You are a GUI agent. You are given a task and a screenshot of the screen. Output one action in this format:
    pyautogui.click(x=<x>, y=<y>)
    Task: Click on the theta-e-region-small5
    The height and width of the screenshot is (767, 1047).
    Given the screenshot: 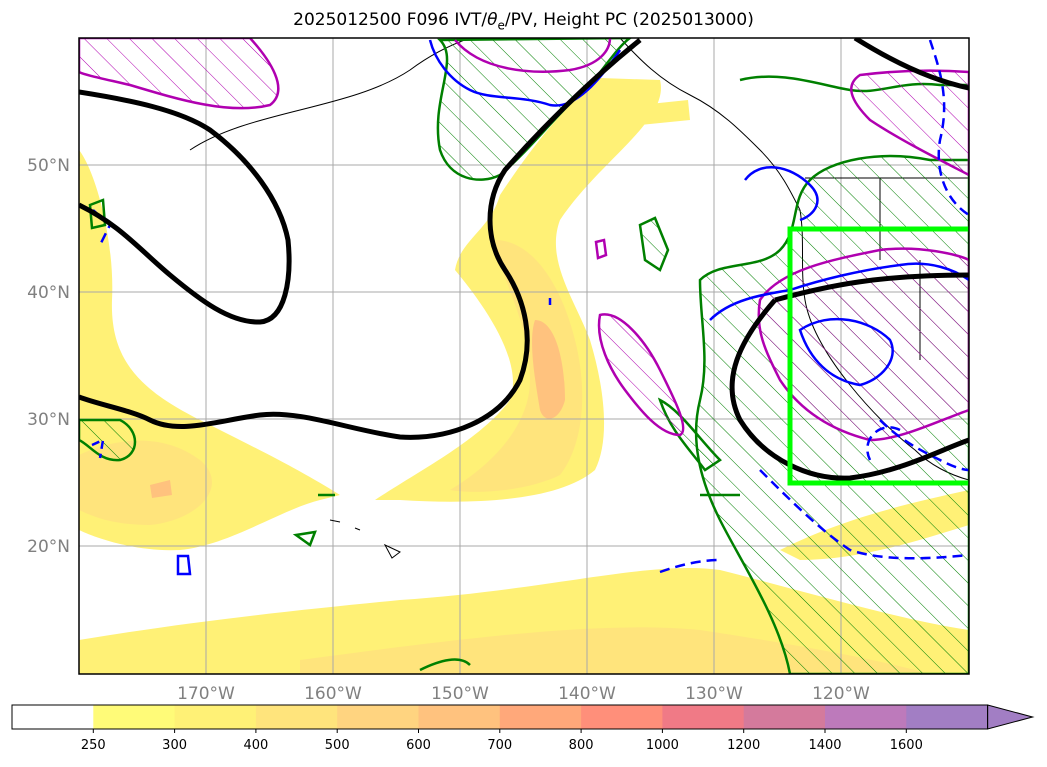 What is the action you would take?
    pyautogui.click(x=445, y=665)
    